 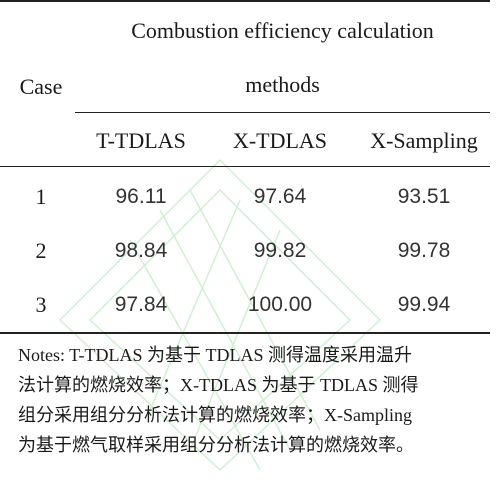 I want to click on value-cell: 99.78, so click(x=424, y=250).